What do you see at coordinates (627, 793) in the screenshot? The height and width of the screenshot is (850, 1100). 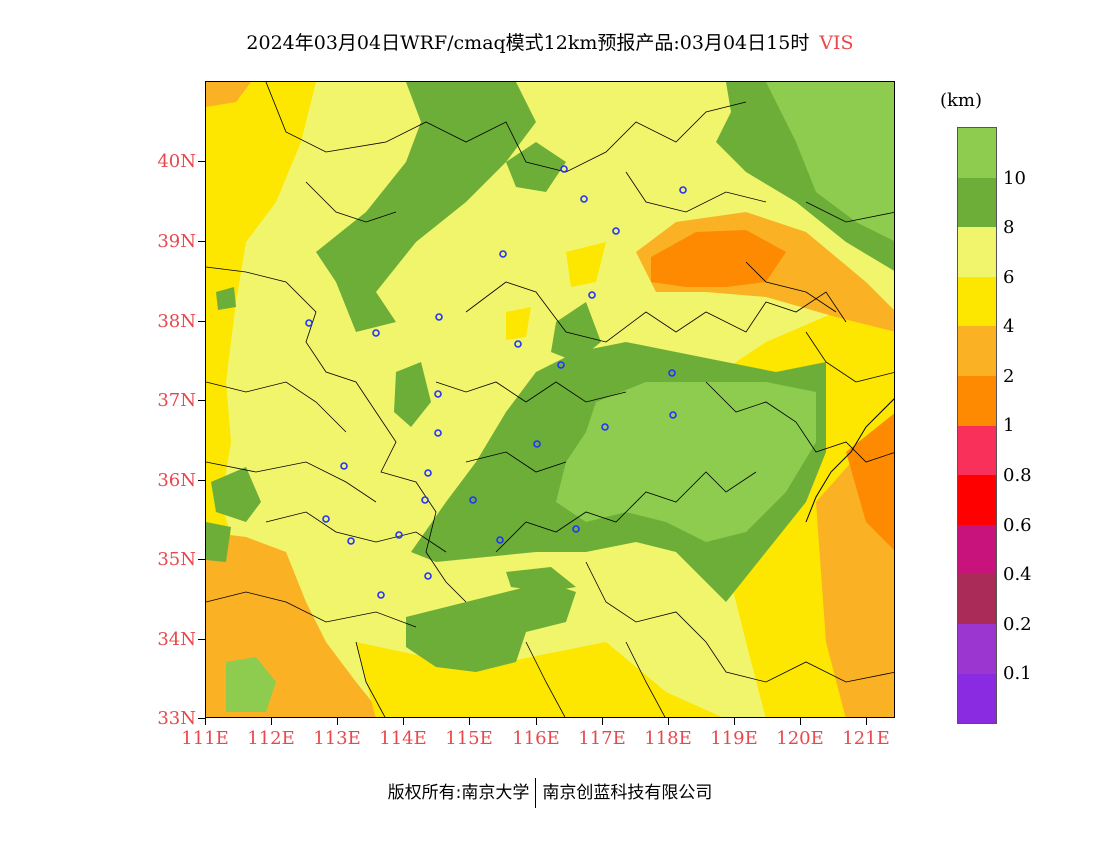 I see `footer-company: 南京创蓝科技有限公司` at bounding box center [627, 793].